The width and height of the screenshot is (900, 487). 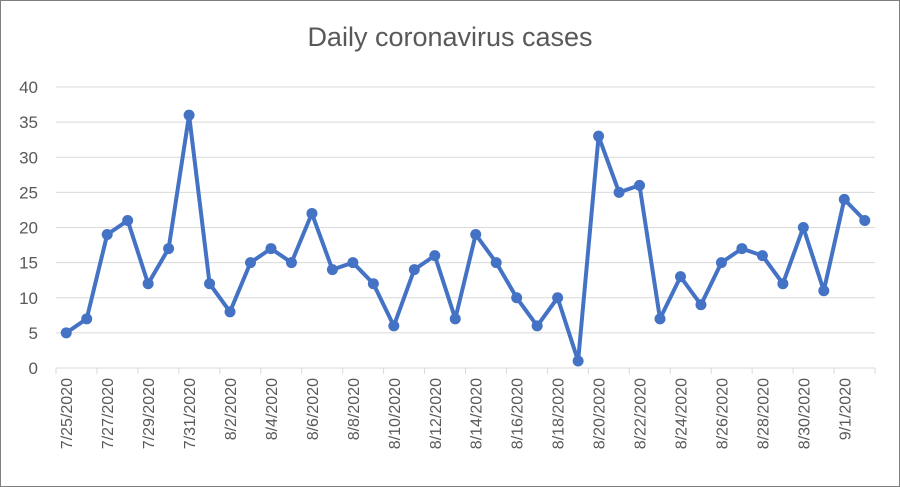 What do you see at coordinates (354, 409) in the screenshot?
I see `x-tick-label: 8/8/2020` at bounding box center [354, 409].